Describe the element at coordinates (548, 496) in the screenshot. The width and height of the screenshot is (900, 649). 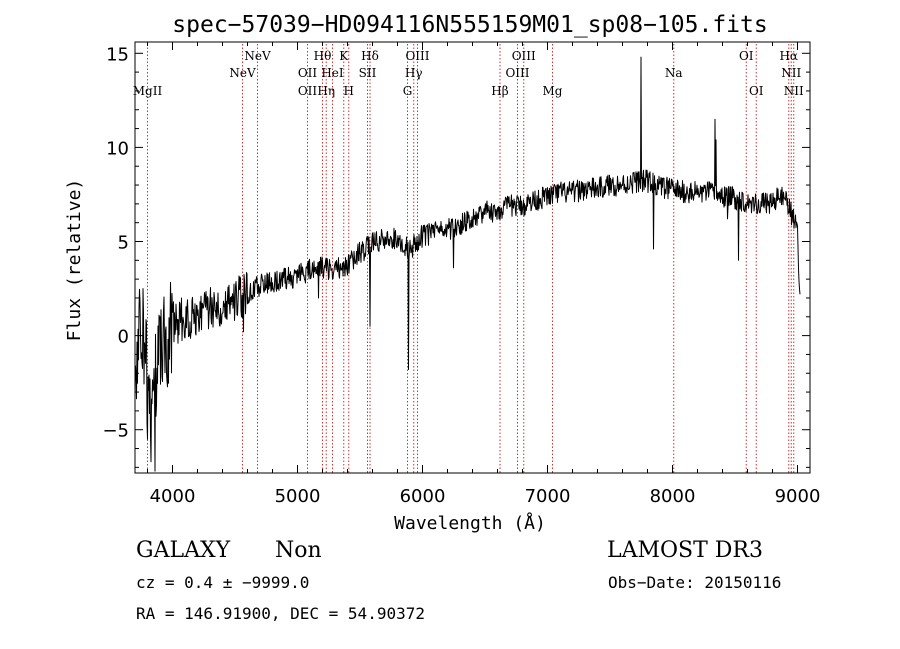
I see `x-tick-label: 7000` at that location.